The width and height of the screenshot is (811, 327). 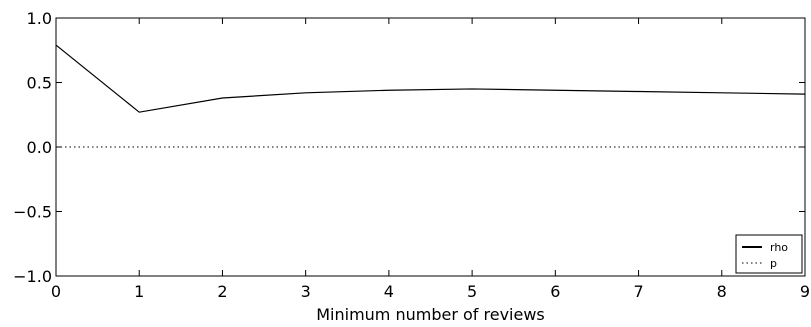 What do you see at coordinates (39, 83) in the screenshot?
I see `y-tick-label: 0.5` at bounding box center [39, 83].